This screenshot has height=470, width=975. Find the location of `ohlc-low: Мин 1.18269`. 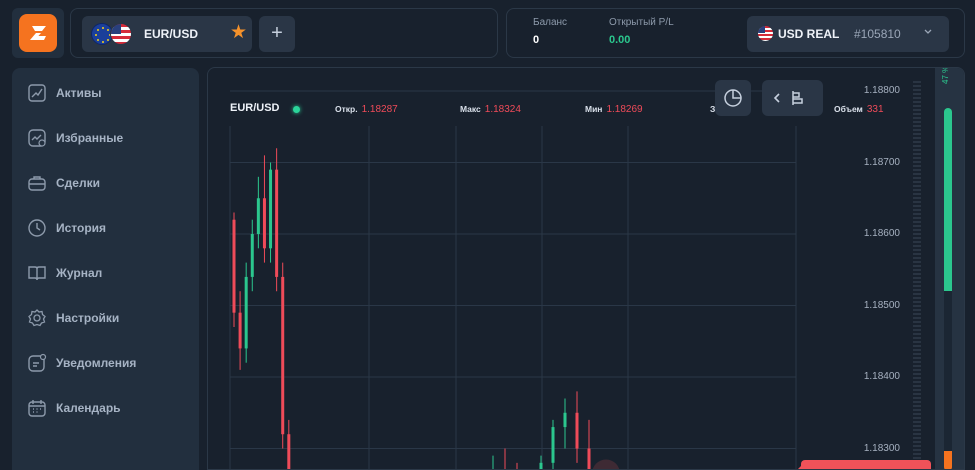

ohlc-low: Мин 1.18269 is located at coordinates (614, 109).